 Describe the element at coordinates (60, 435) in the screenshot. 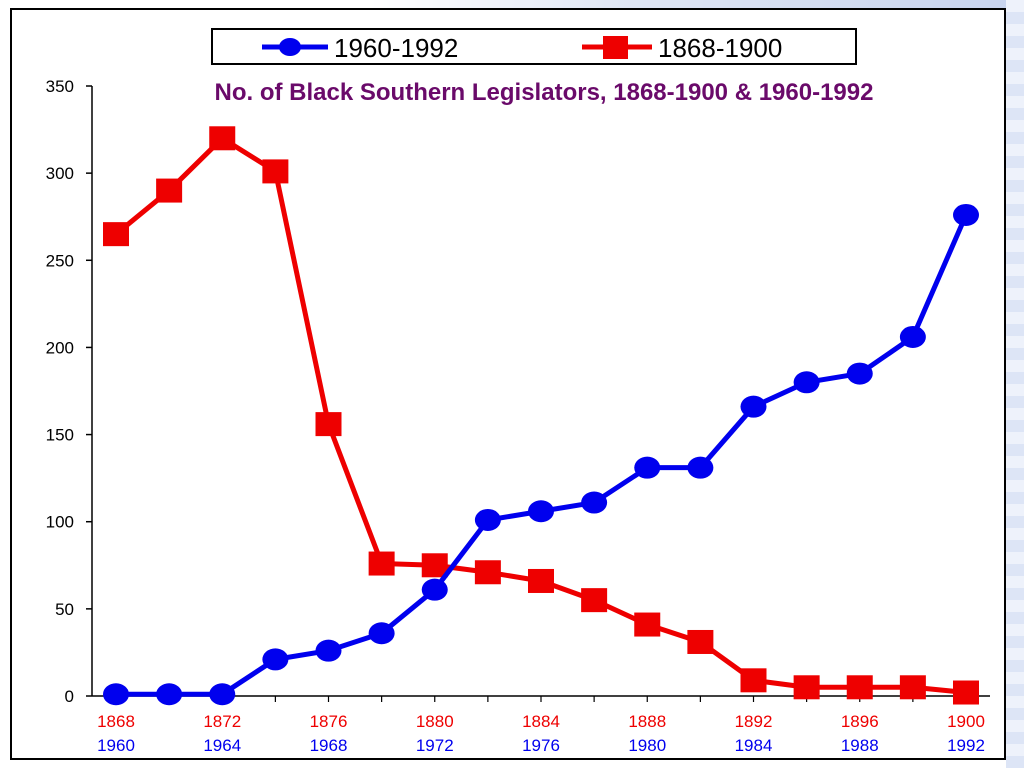

I see `y-tick-label: 150` at that location.